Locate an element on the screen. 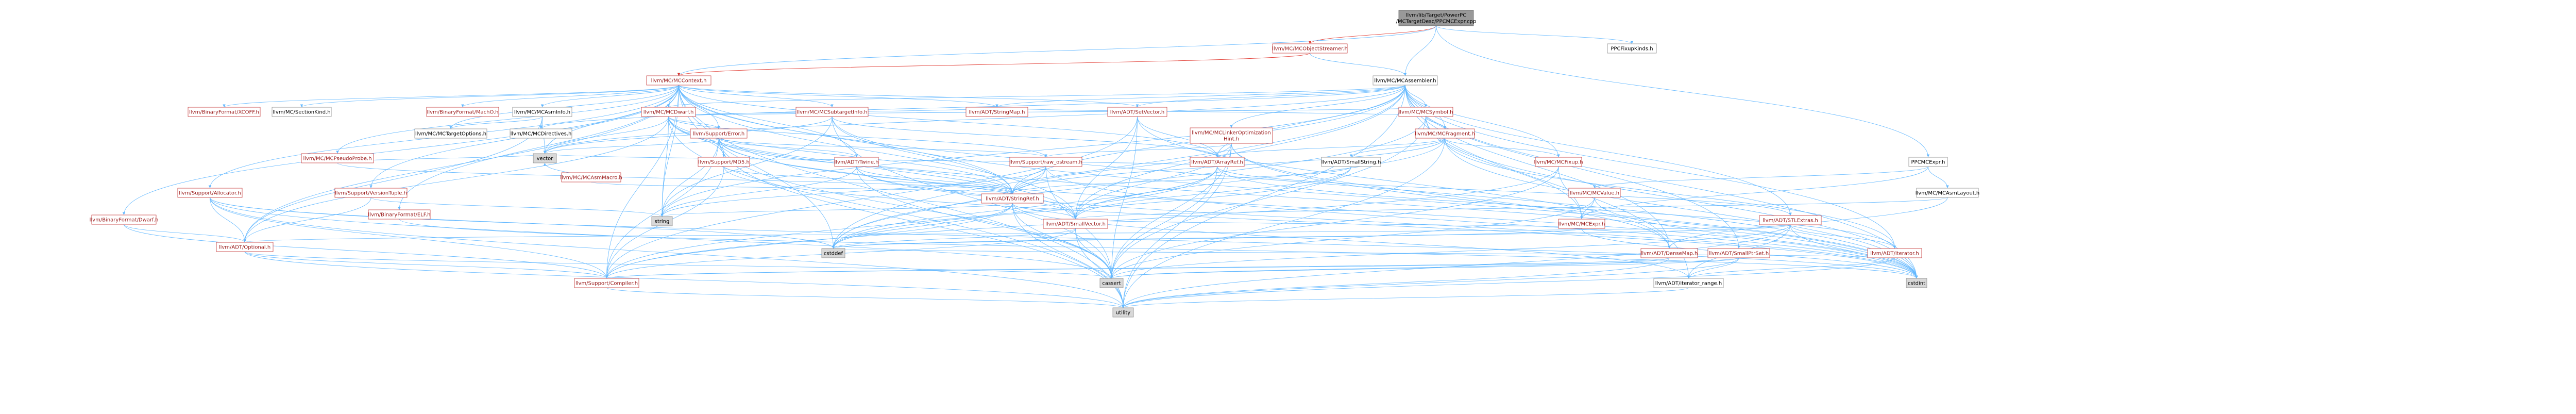 This screenshot has height=414, width=2576. edge-mcdwarf-to-rawostream is located at coordinates (857, 137).